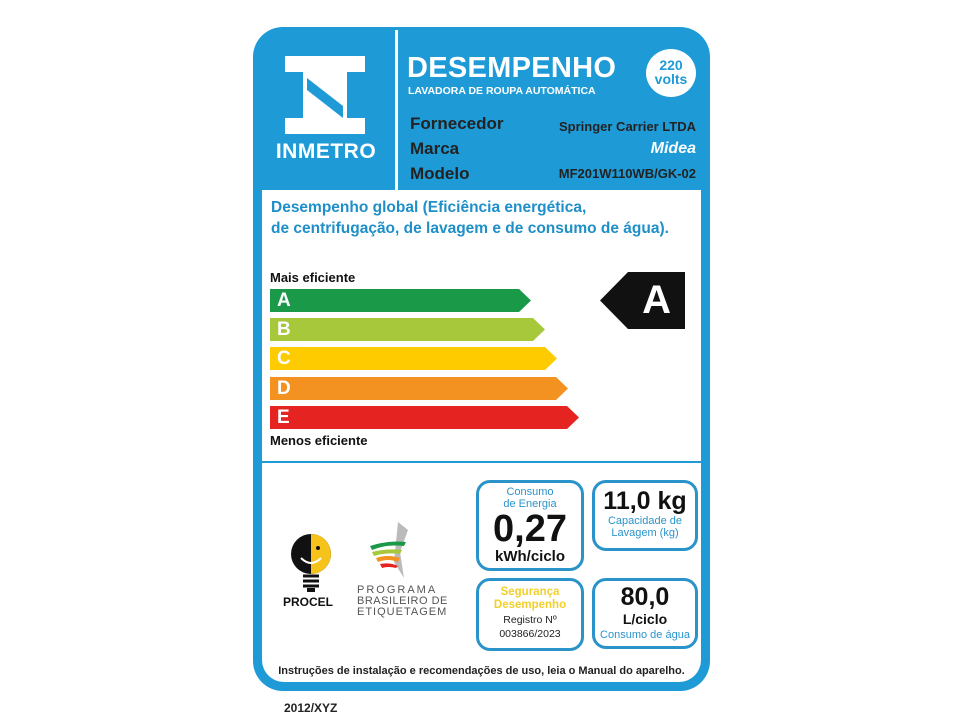 This screenshot has height=720, width=961. Describe the element at coordinates (673, 148) in the screenshot. I see `brand-logo: Midea` at that location.